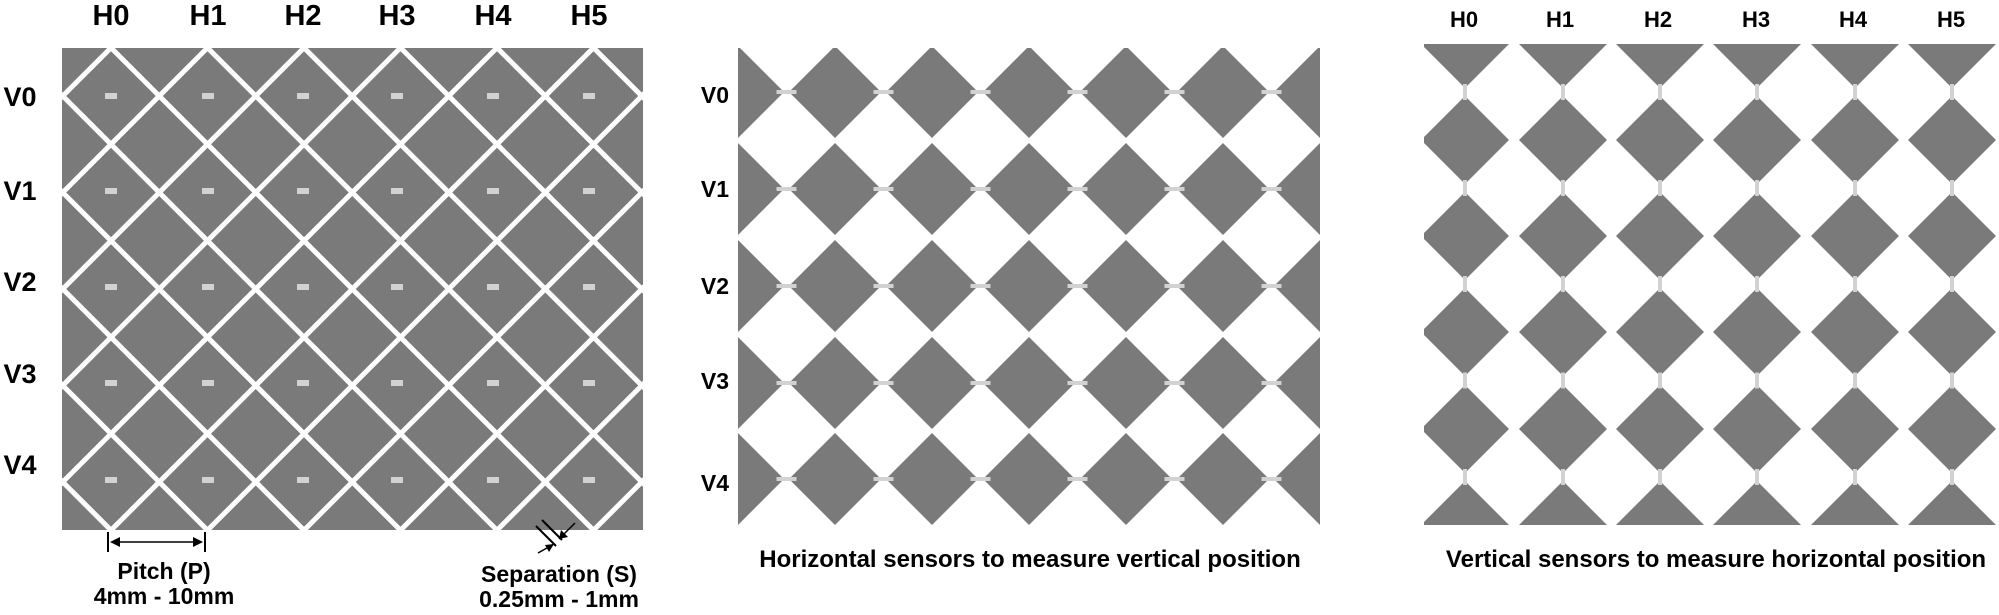 The image size is (1999, 615). What do you see at coordinates (110, 16) in the screenshot?
I see `column-label-h0: H0` at bounding box center [110, 16].